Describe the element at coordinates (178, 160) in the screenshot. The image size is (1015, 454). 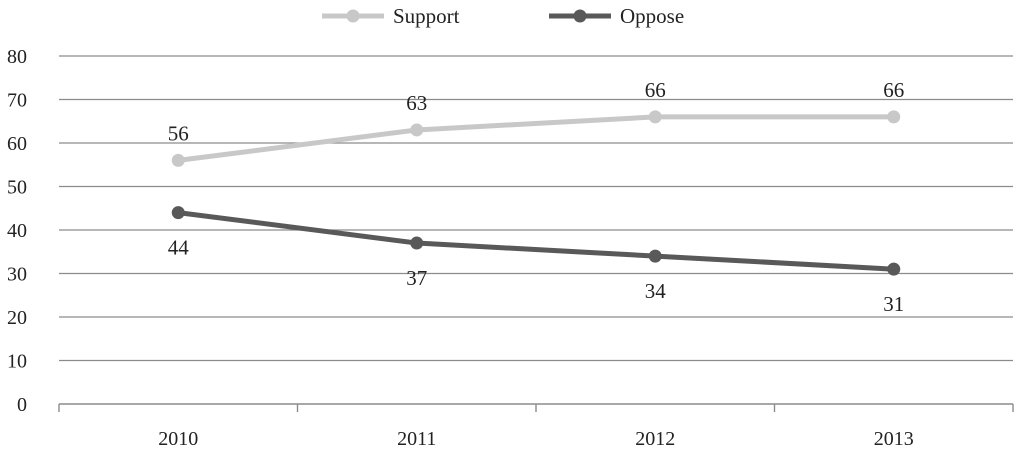
I see `data-point-support-2010` at that location.